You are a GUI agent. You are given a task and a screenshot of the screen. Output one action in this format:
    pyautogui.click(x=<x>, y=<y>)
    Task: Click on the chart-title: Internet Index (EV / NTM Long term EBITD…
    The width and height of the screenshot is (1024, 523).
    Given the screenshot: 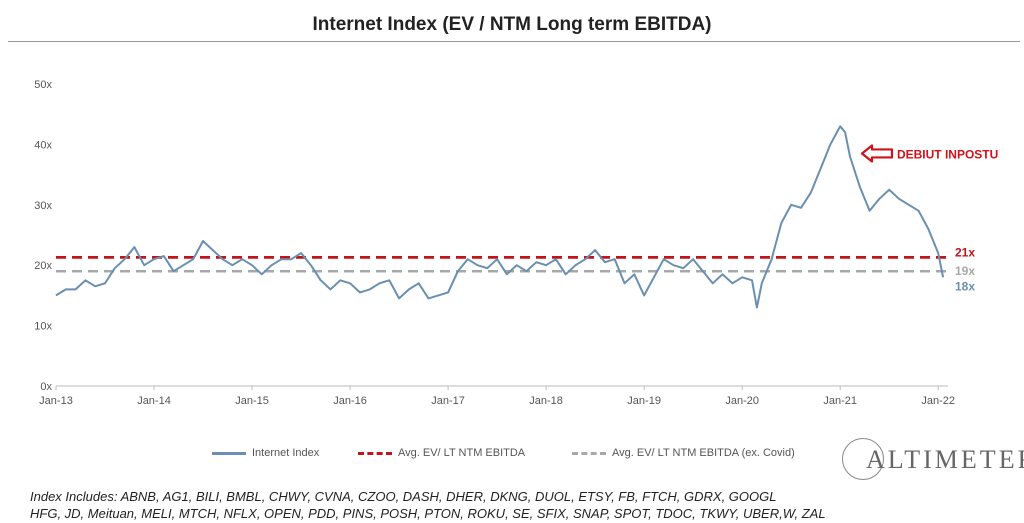 What is the action you would take?
    pyautogui.click(x=512, y=24)
    